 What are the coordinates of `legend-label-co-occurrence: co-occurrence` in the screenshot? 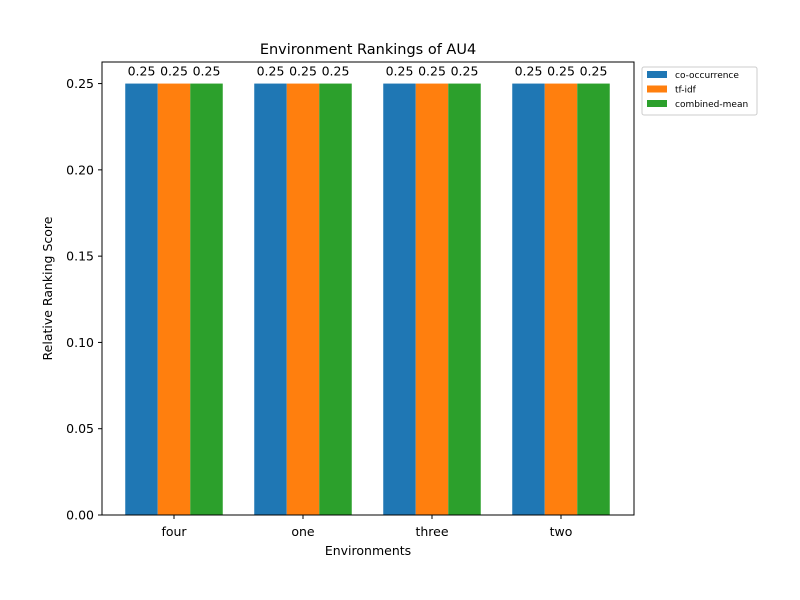 It's located at (707, 76).